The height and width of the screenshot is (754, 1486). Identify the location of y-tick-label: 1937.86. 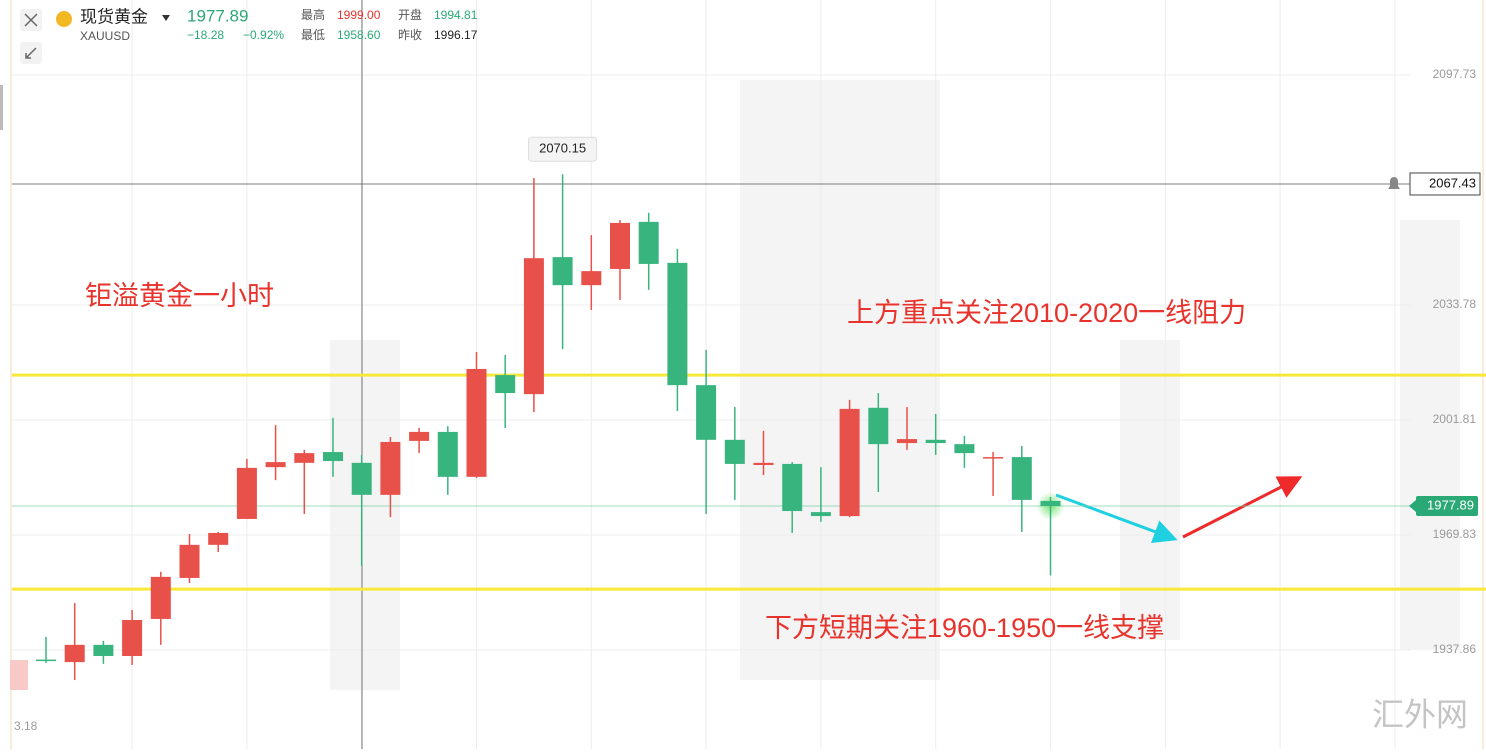
(1455, 649).